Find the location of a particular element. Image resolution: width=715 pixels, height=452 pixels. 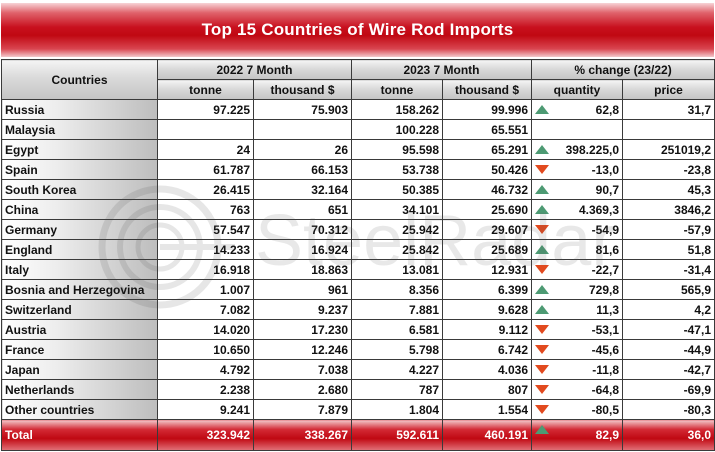

country-cell: Spain is located at coordinates (79, 169).